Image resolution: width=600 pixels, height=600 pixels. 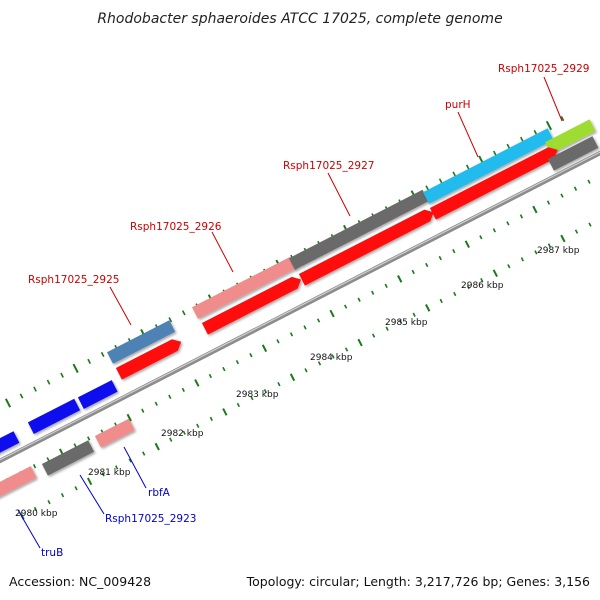 I want to click on gene-label-rsph17025-2925: Rsph17025_2925, so click(x=73, y=280).